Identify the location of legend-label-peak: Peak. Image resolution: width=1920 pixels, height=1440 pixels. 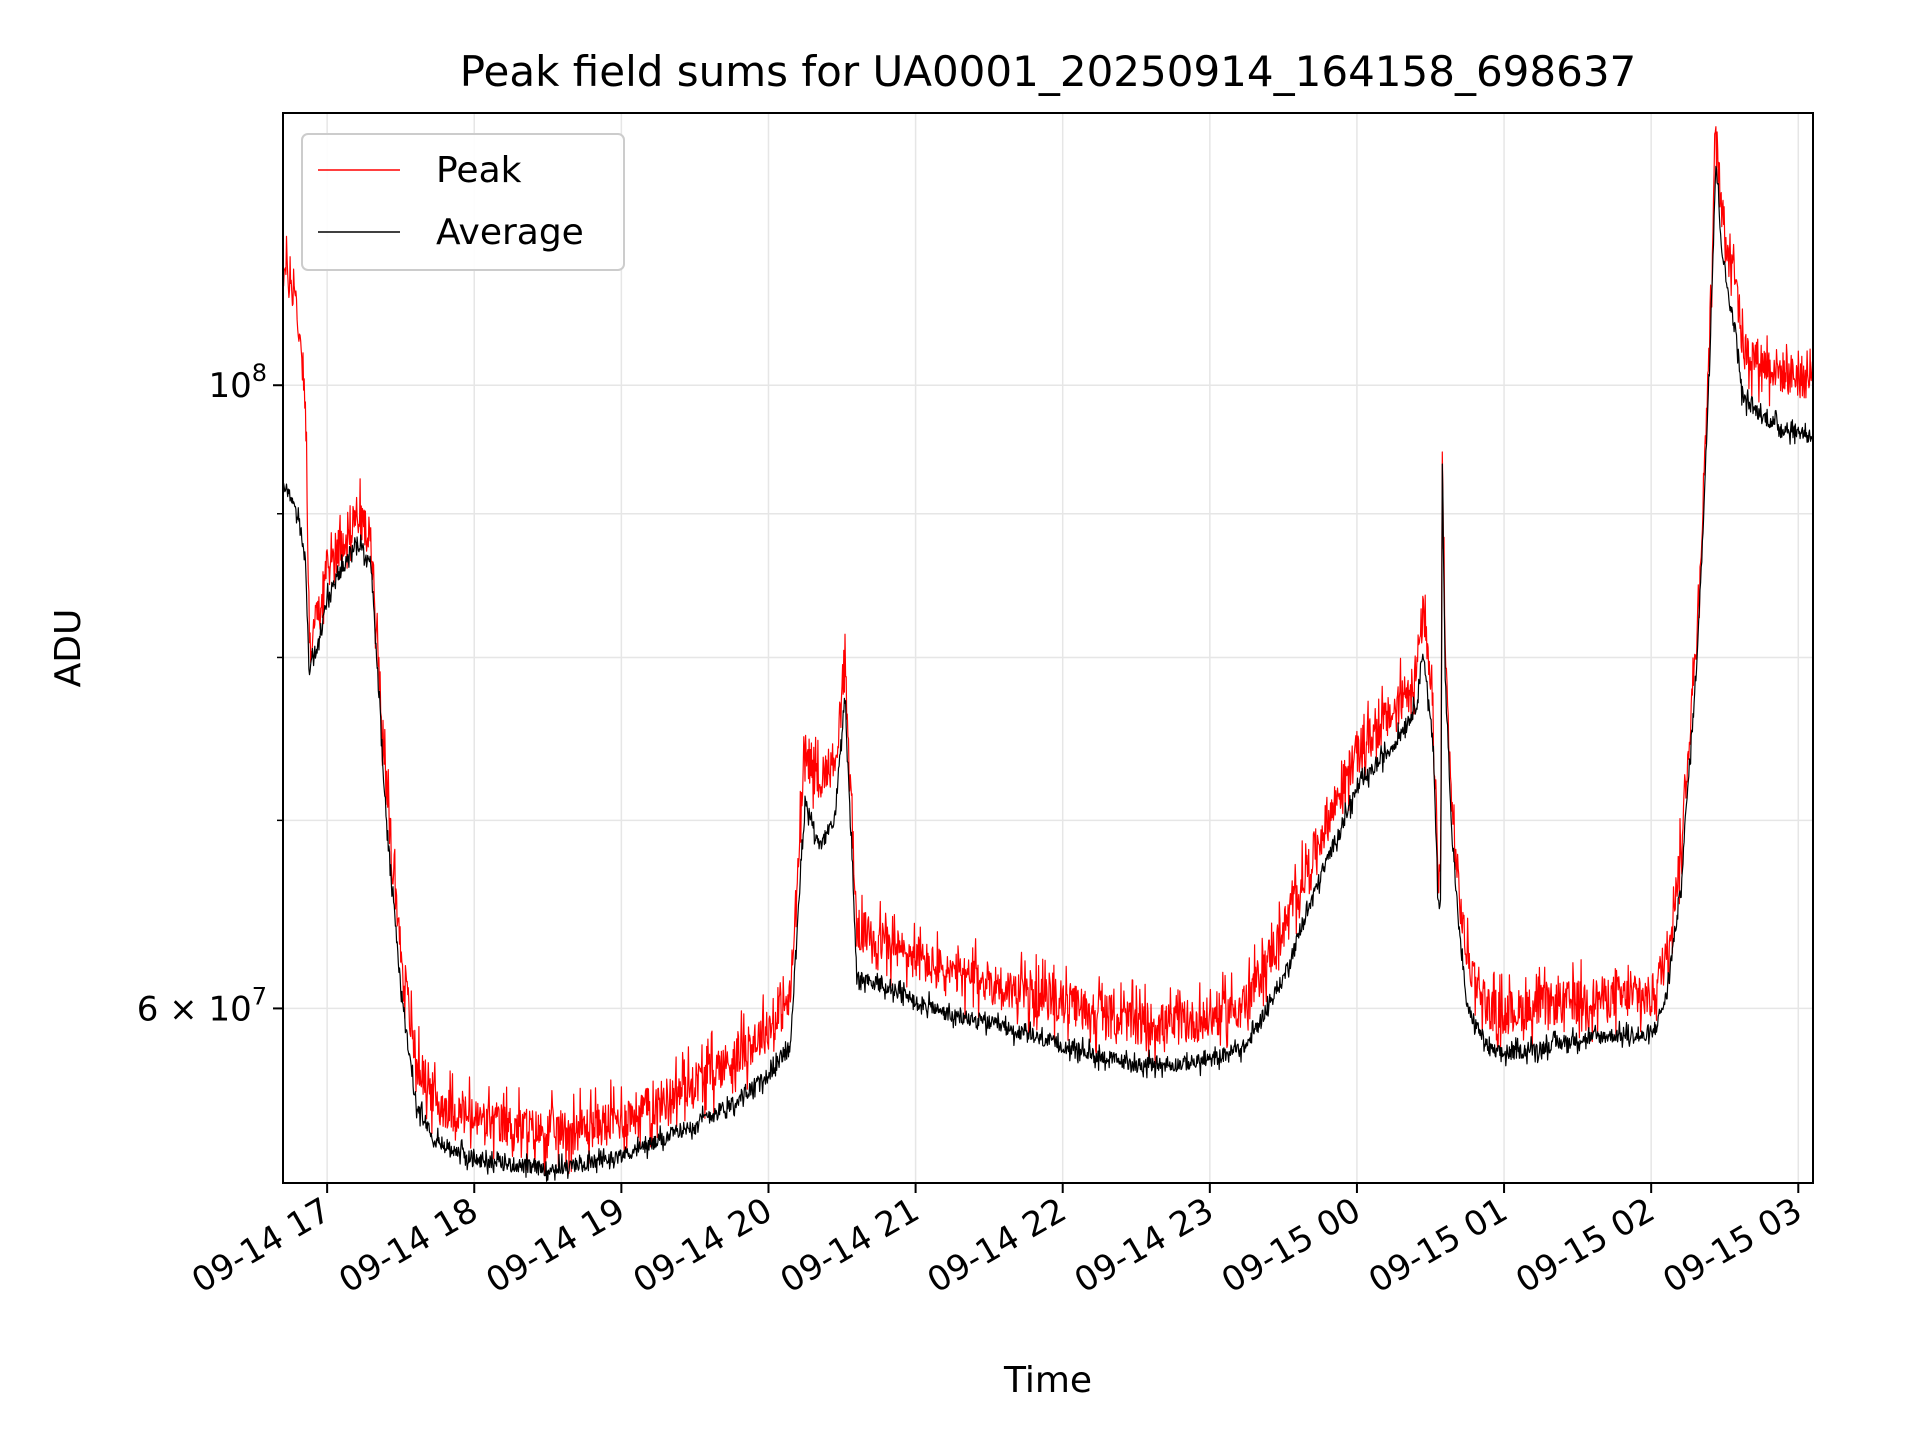
(479, 170).